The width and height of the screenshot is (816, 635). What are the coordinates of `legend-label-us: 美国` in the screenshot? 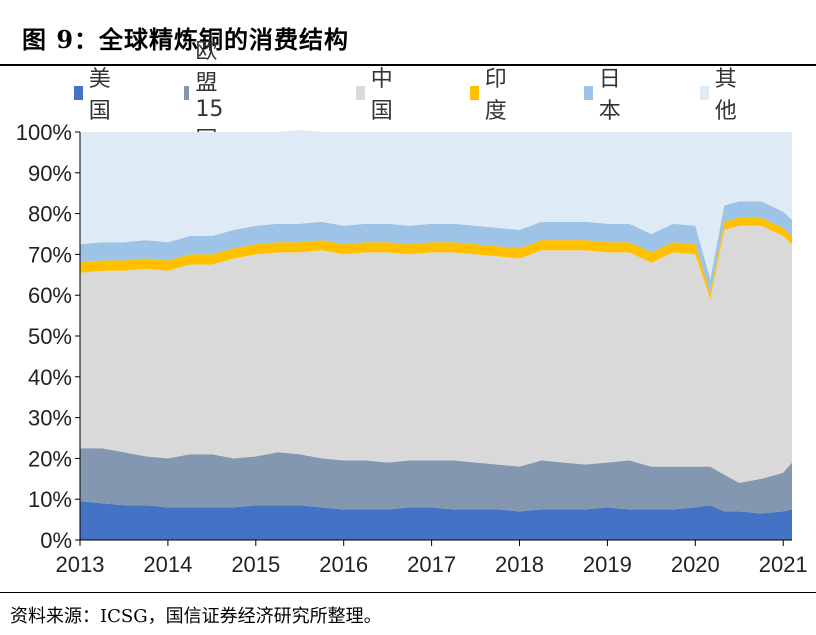 It's located at (99, 95).